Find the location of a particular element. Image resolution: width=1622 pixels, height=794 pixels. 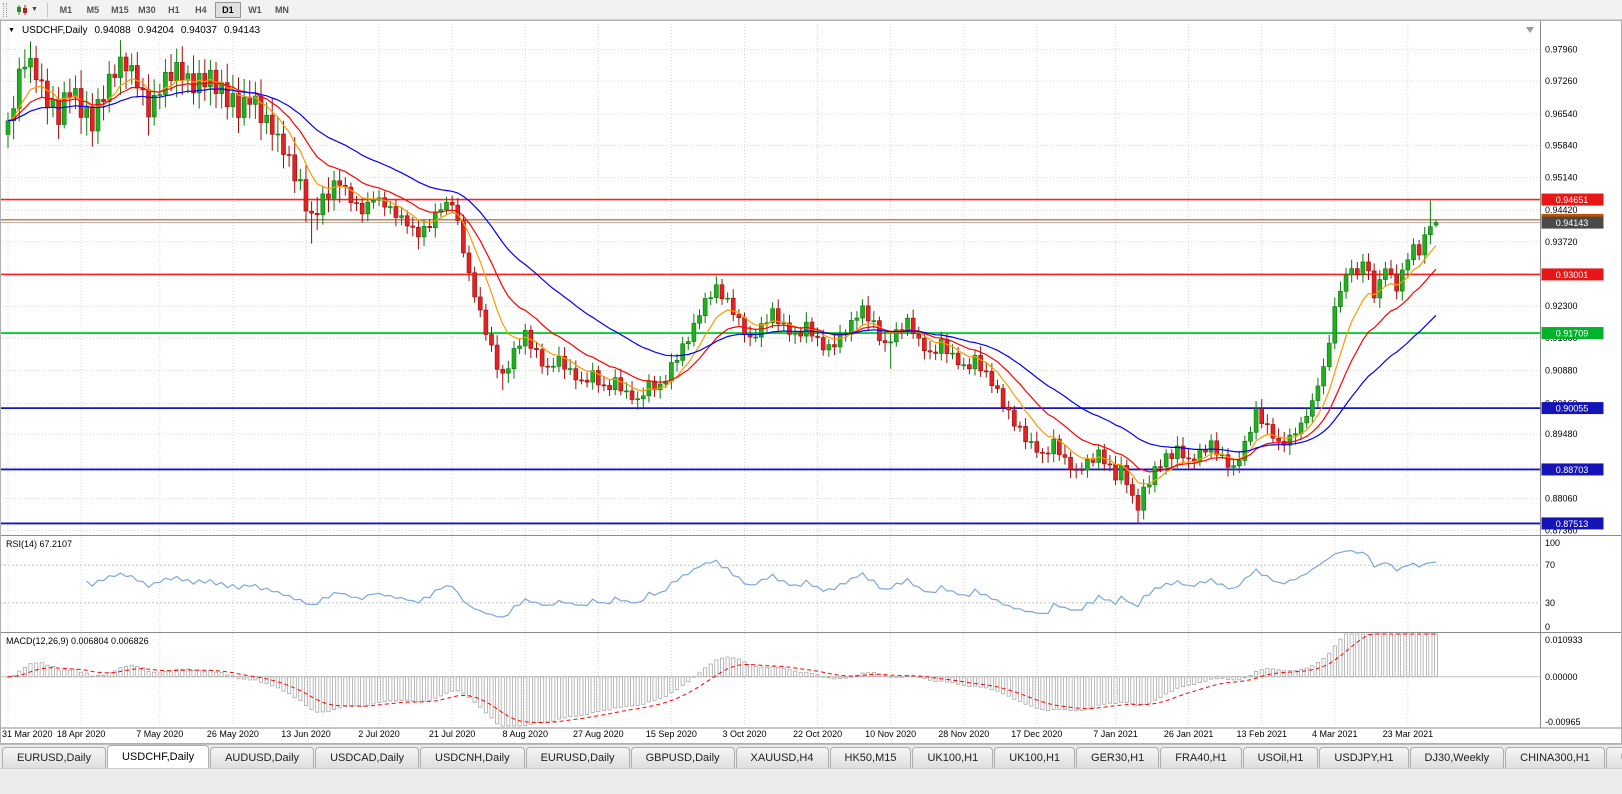

svg-text: 0.94651 is located at coordinates (1572, 200).